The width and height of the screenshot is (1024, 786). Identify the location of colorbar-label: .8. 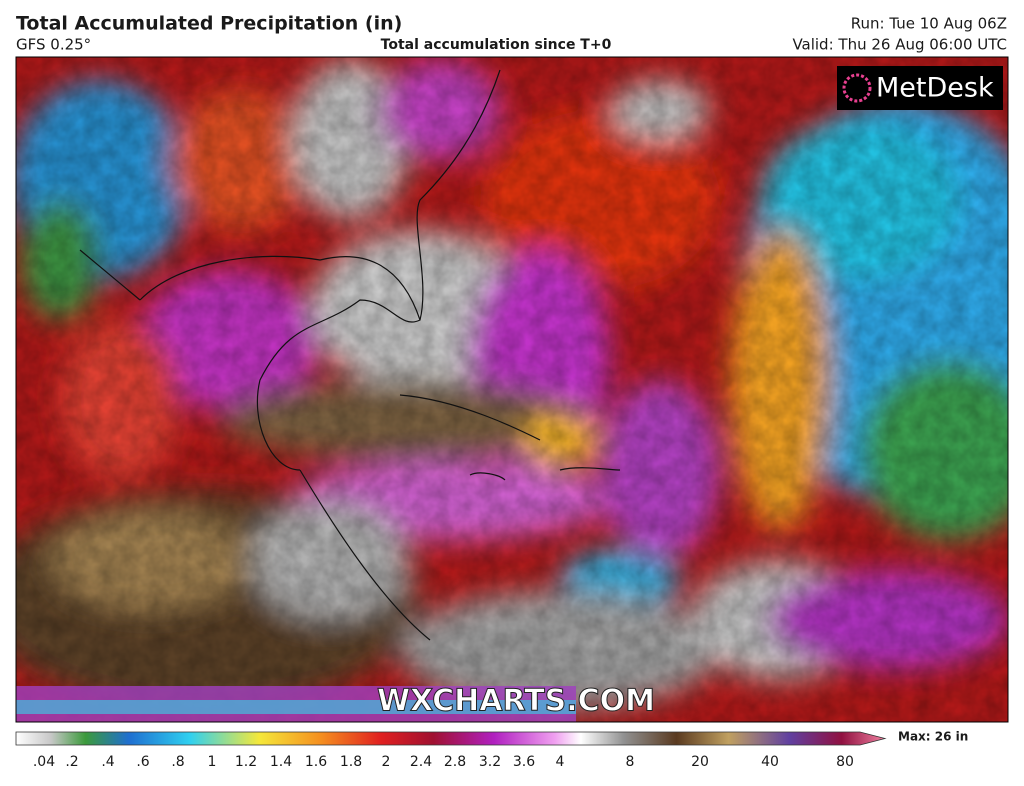
(177, 762).